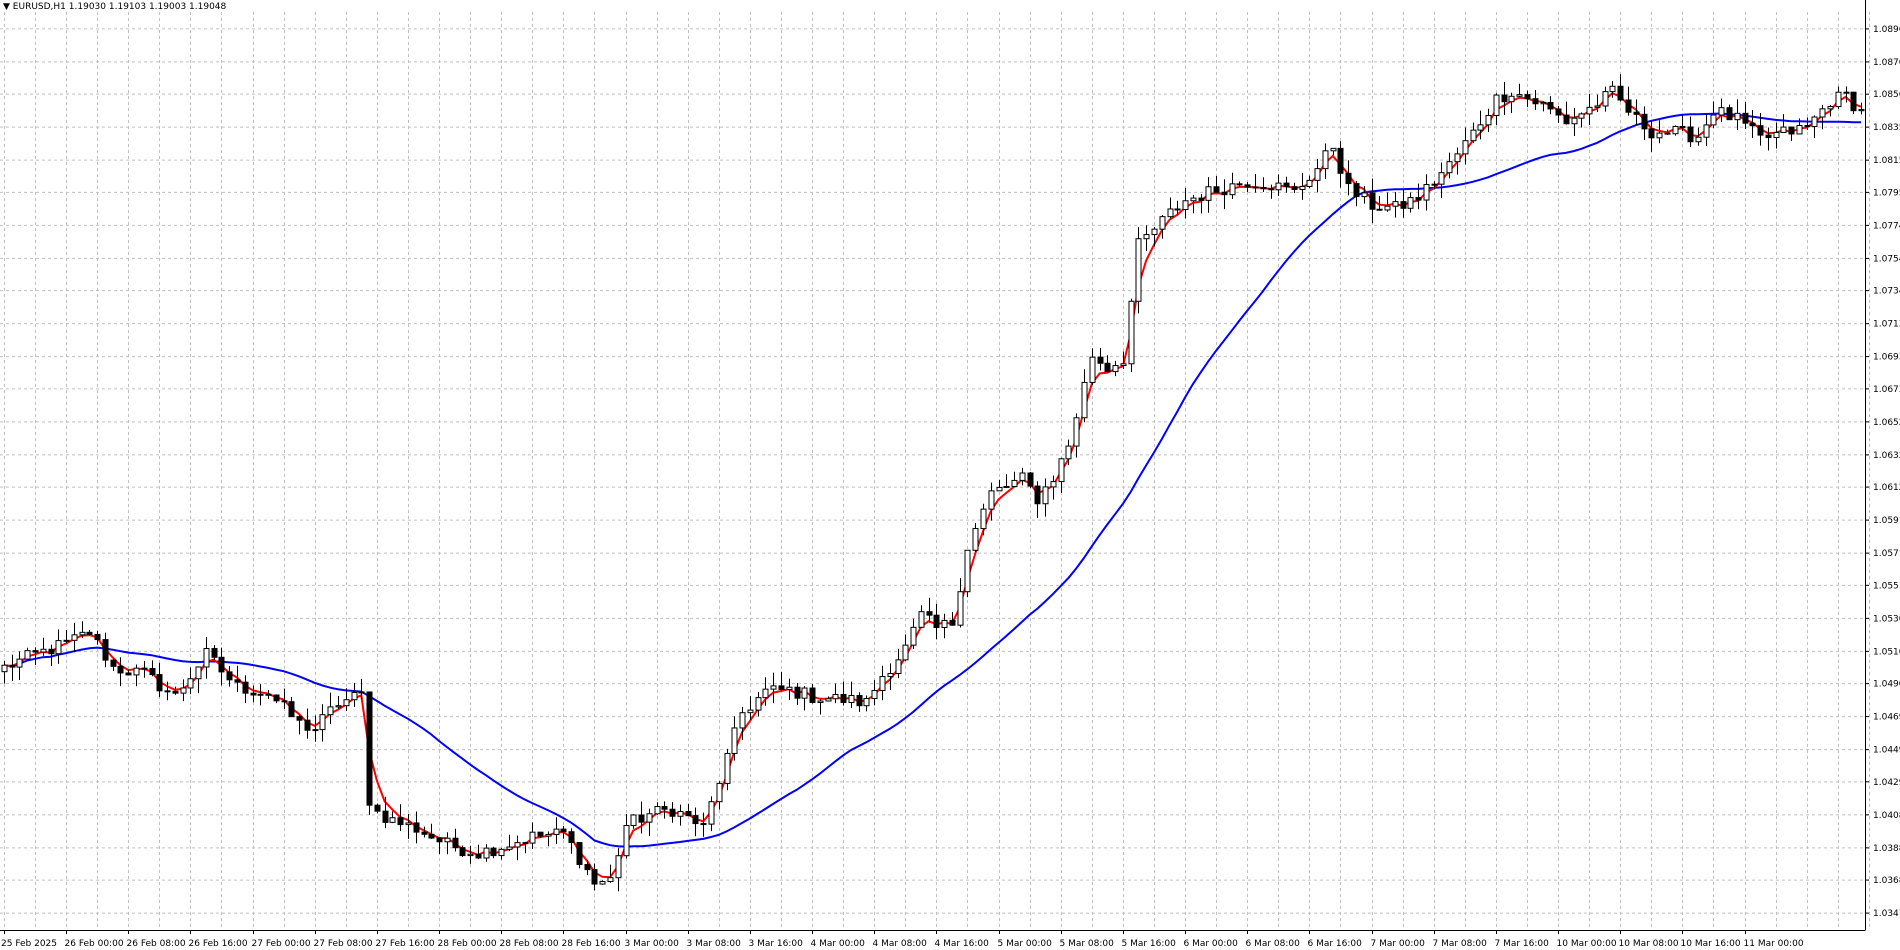 This screenshot has width=1900, height=950. I want to click on x-tick-label: 4 Mar 08:00, so click(900, 944).